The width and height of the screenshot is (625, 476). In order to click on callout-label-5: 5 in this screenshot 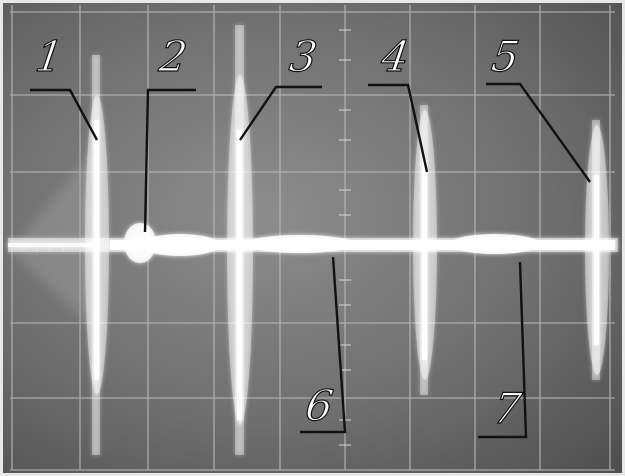, I will do `click(505, 56)`.